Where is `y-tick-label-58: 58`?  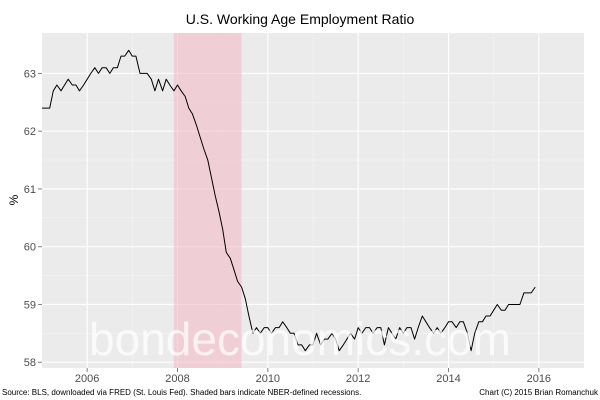
y-tick-label-58: 58 is located at coordinates (30, 363).